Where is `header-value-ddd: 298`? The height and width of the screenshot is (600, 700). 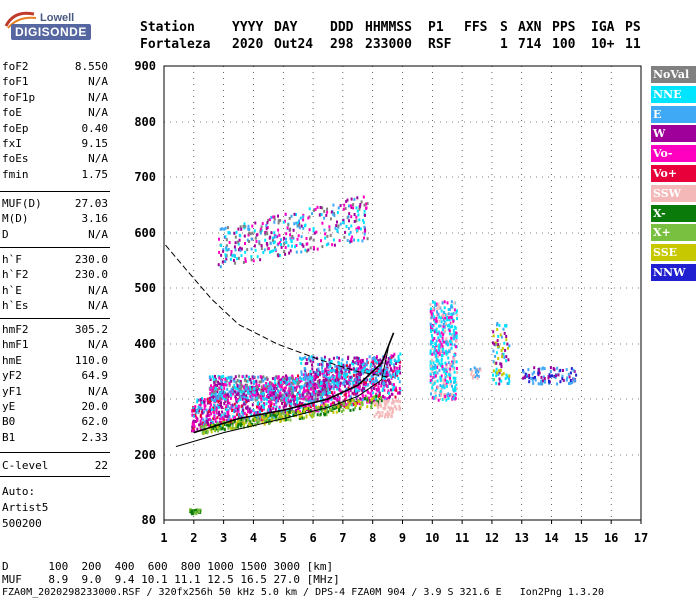
header-value-ddd: 298 is located at coordinates (342, 44).